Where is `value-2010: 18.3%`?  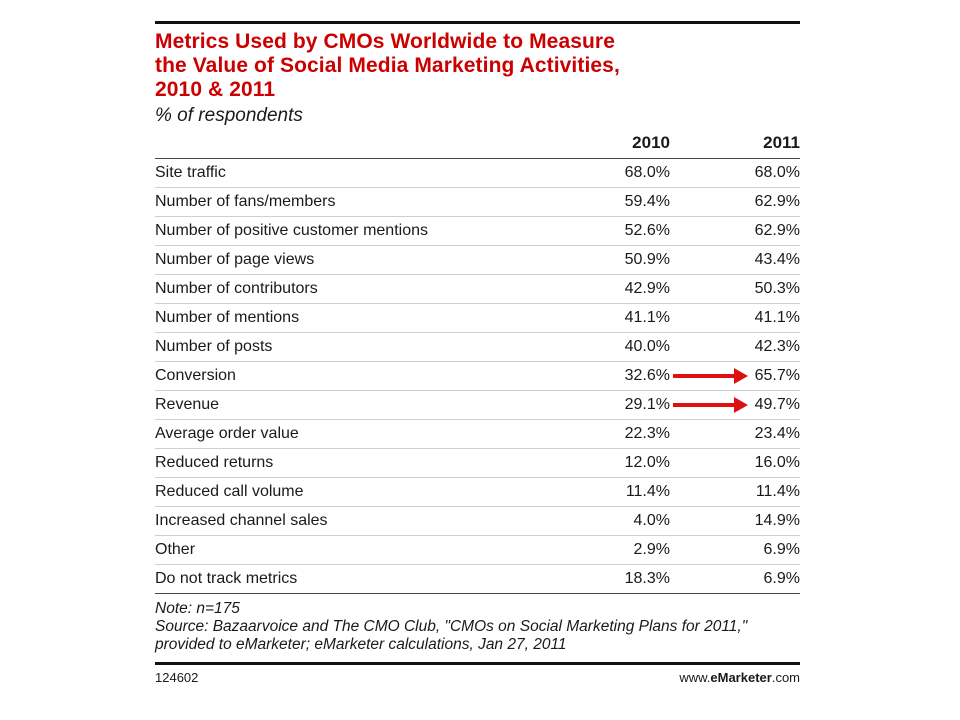 value-2010: 18.3% is located at coordinates (610, 579).